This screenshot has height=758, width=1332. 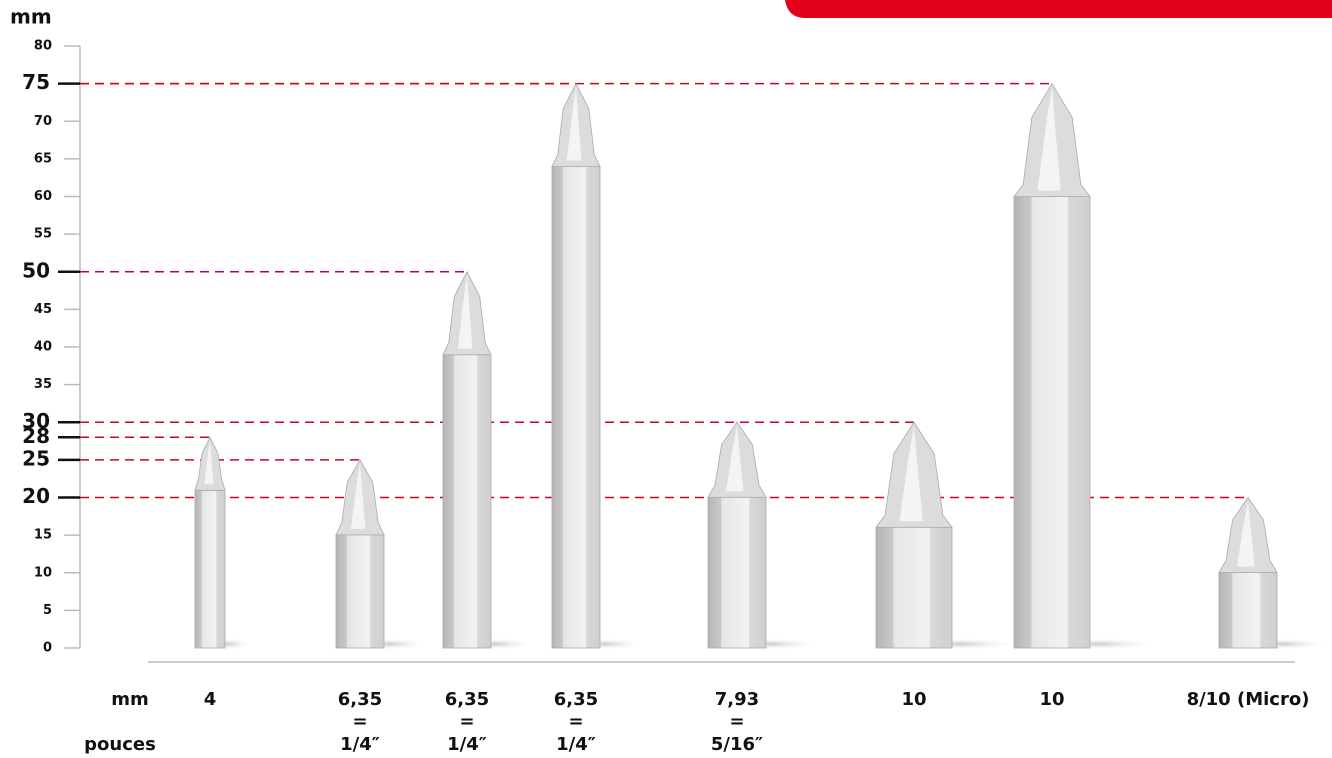 I want to click on y-tick-label: 40, so click(x=43, y=347).